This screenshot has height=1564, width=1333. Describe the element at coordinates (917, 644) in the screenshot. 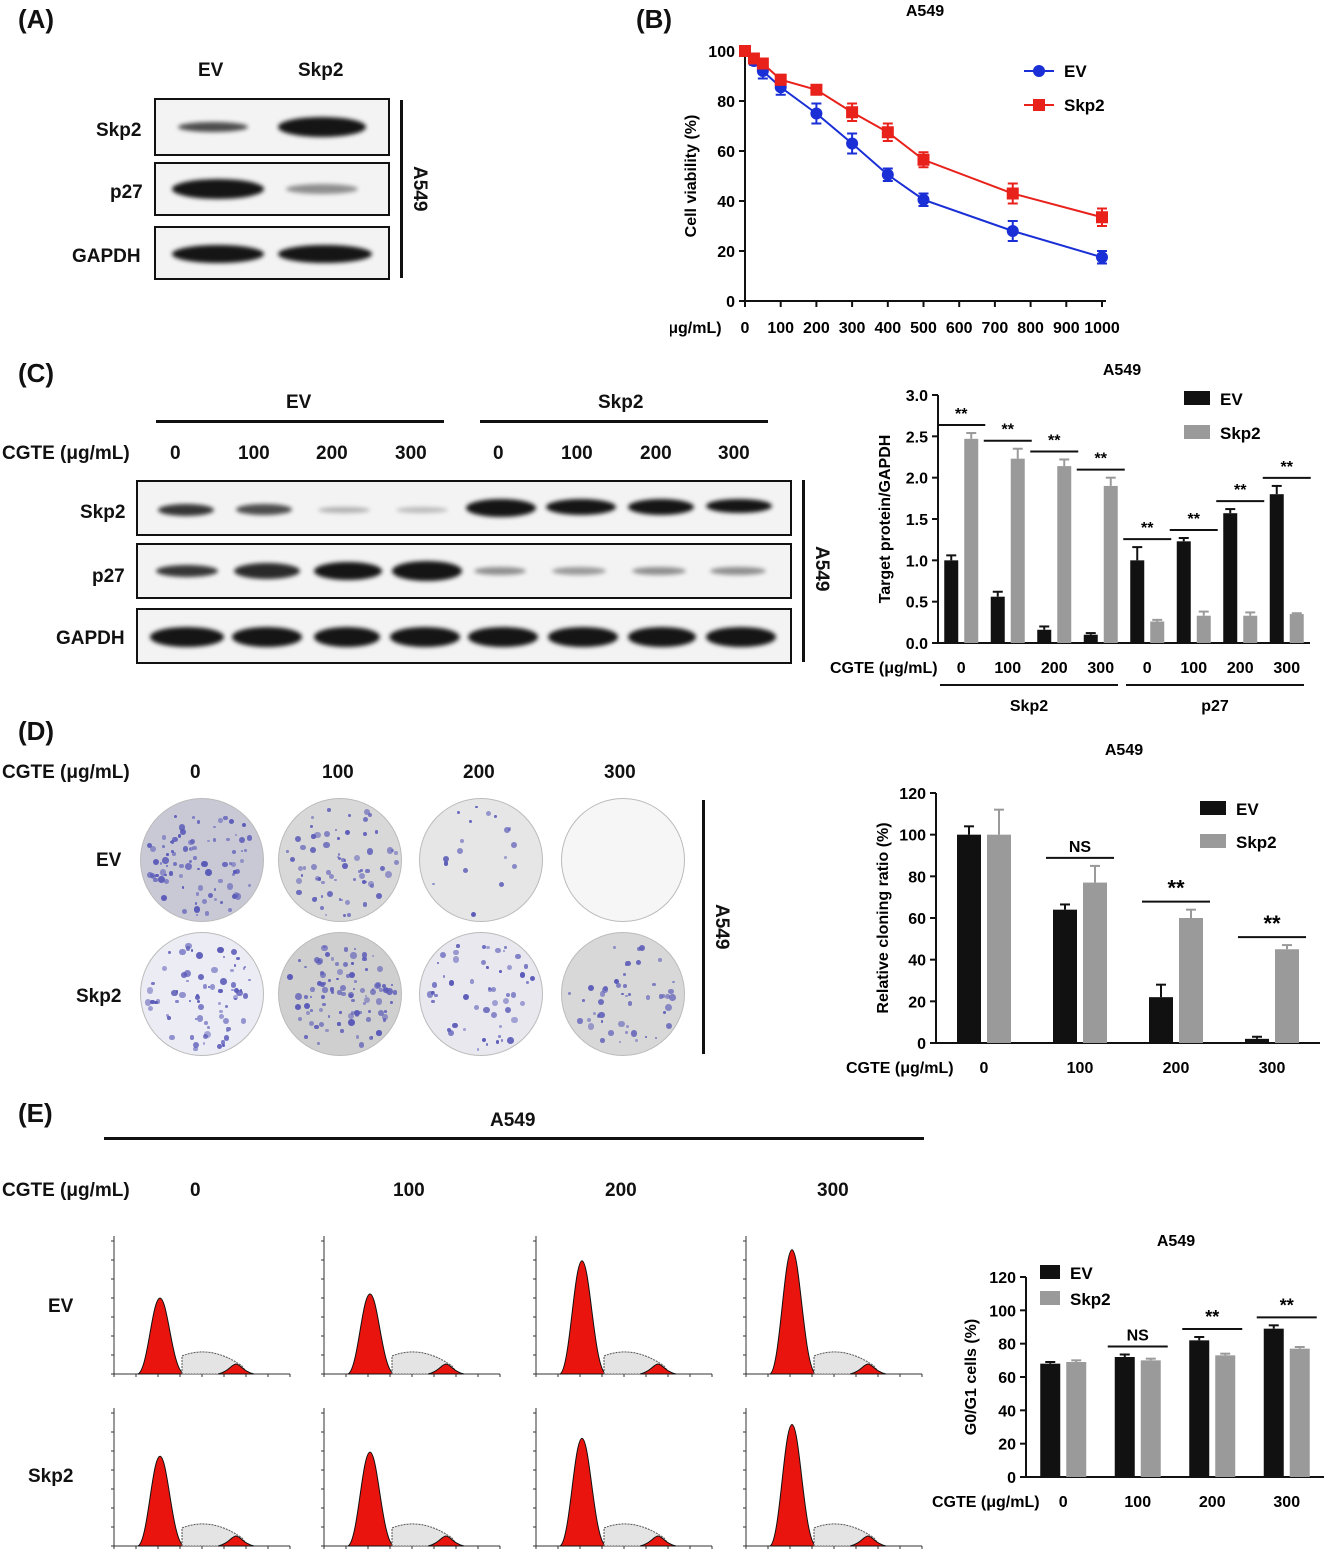

I see `chart-c-ytick-label: 0.0` at that location.